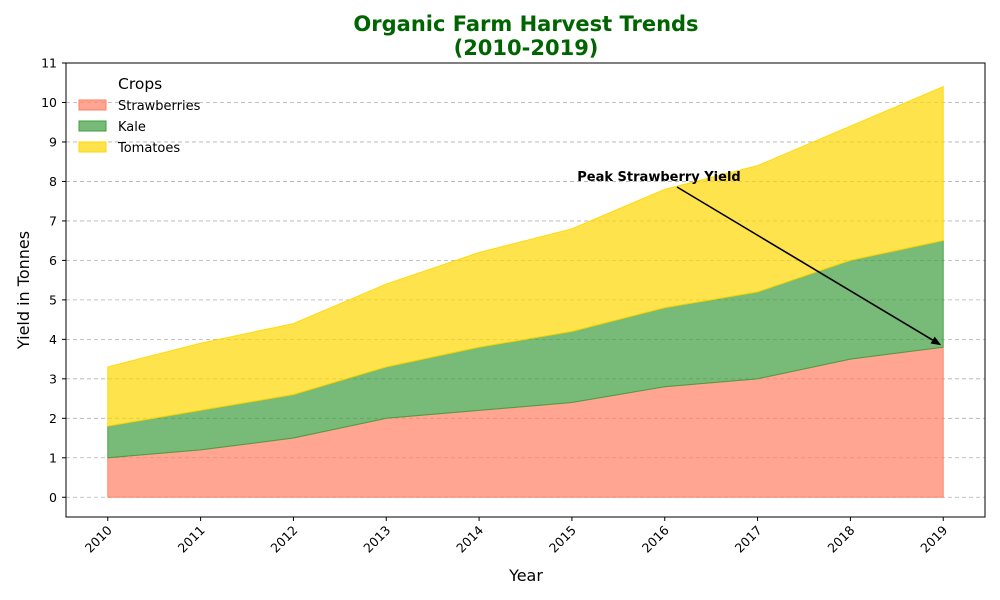 Image resolution: width=1000 pixels, height=600 pixels. I want to click on y-tick-label-1: 1, so click(53, 457).